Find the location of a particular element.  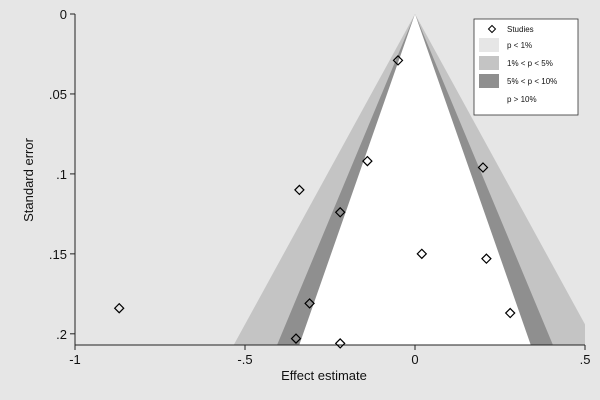

legend-label-contour-0: p < 1% is located at coordinates (519, 45).